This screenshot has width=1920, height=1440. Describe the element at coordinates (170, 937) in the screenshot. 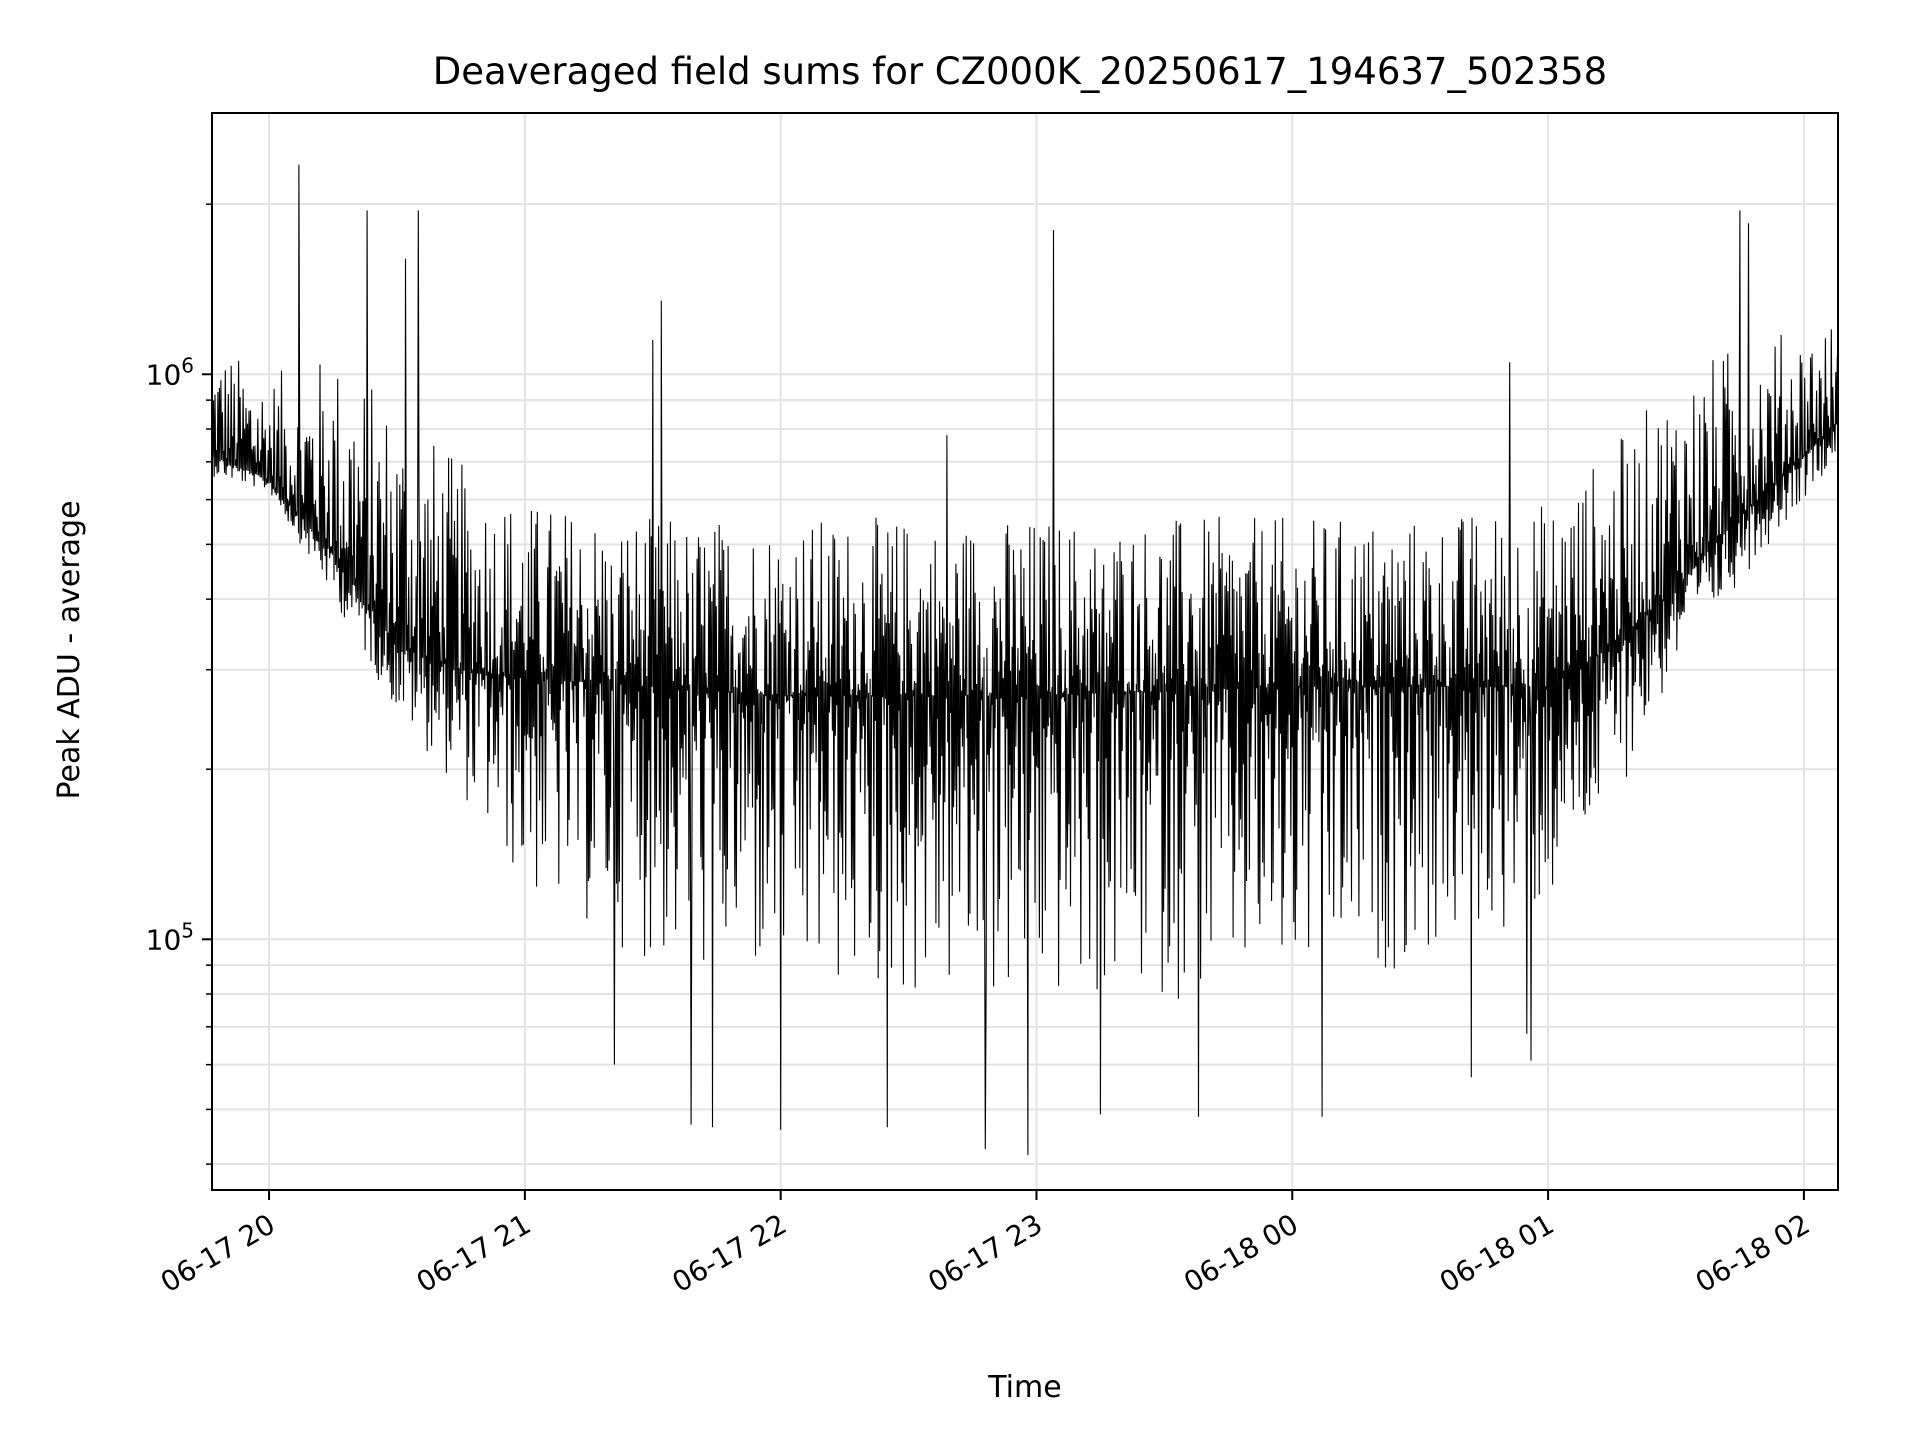

I see `y-tick-label: 10⁵` at that location.